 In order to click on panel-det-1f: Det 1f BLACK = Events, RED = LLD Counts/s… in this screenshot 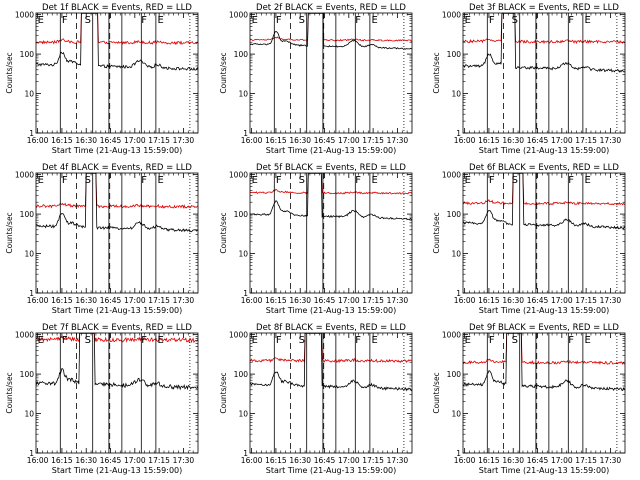, I will do `click(102, 79)`.